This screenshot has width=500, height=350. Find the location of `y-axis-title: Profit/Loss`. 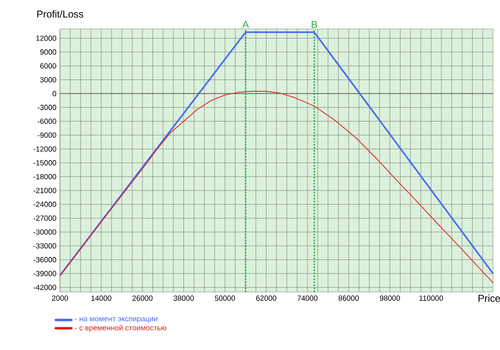

y-axis-title: Profit/Loss is located at coordinates (60, 14).